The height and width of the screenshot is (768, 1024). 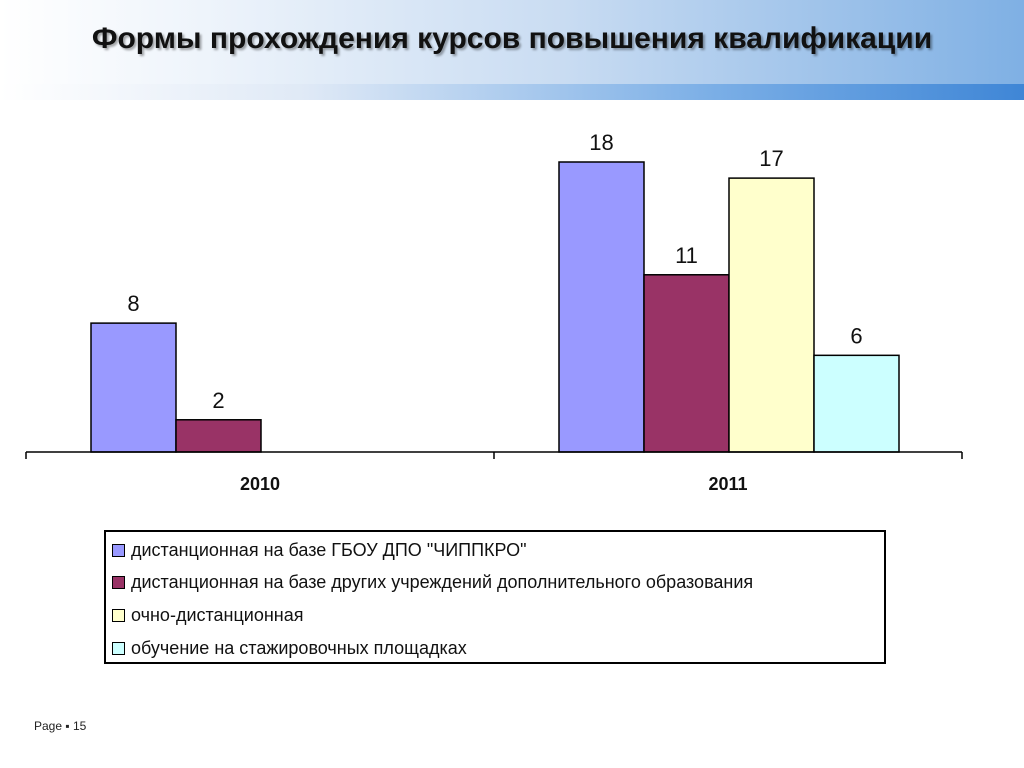 I want to click on legend-item: очно-дистанционная, so click(x=208, y=615).